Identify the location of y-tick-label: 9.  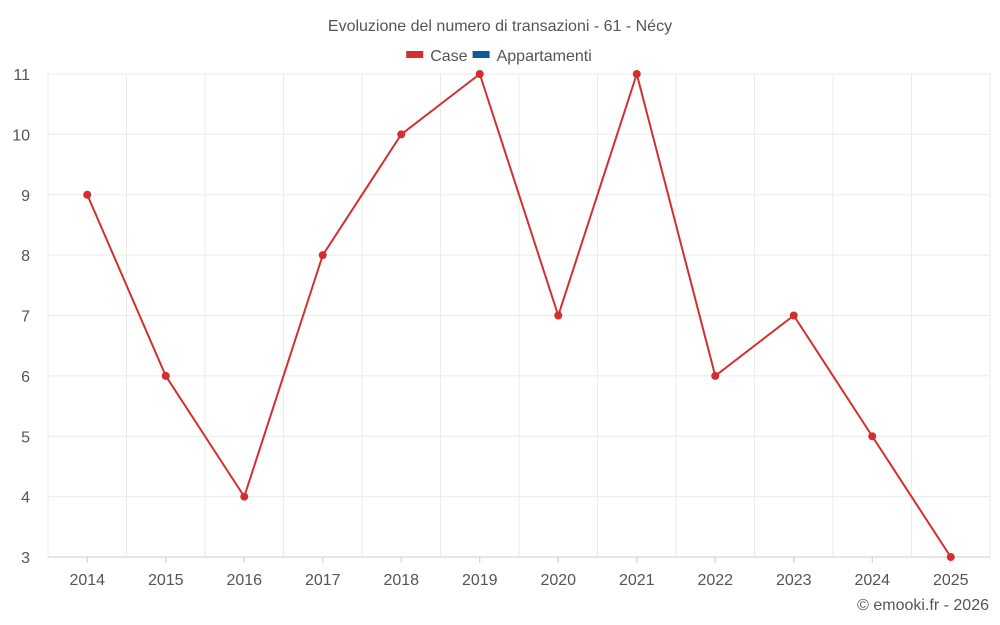
(25, 196).